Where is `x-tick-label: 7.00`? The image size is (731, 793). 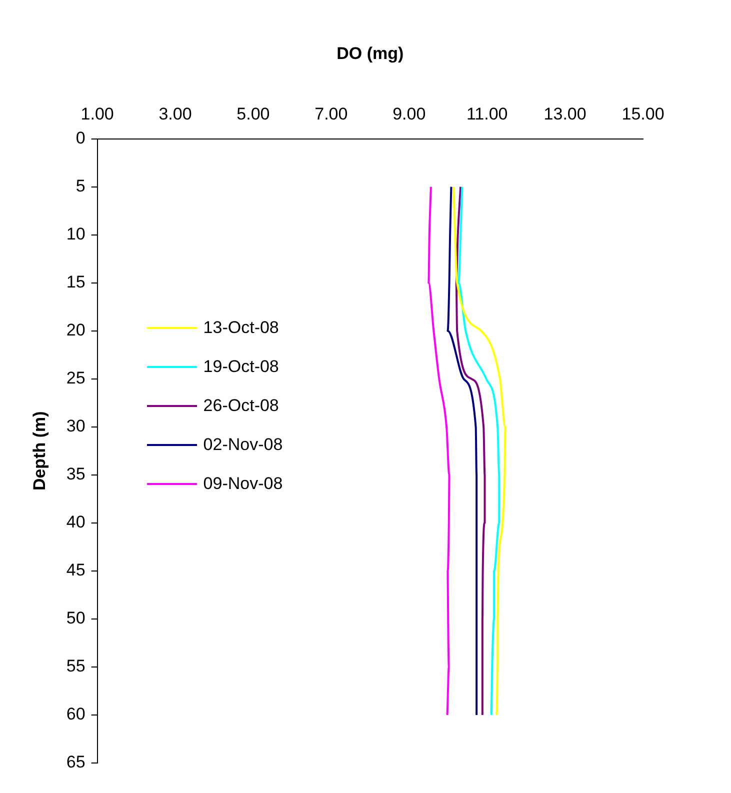
x-tick-label: 7.00 is located at coordinates (331, 114).